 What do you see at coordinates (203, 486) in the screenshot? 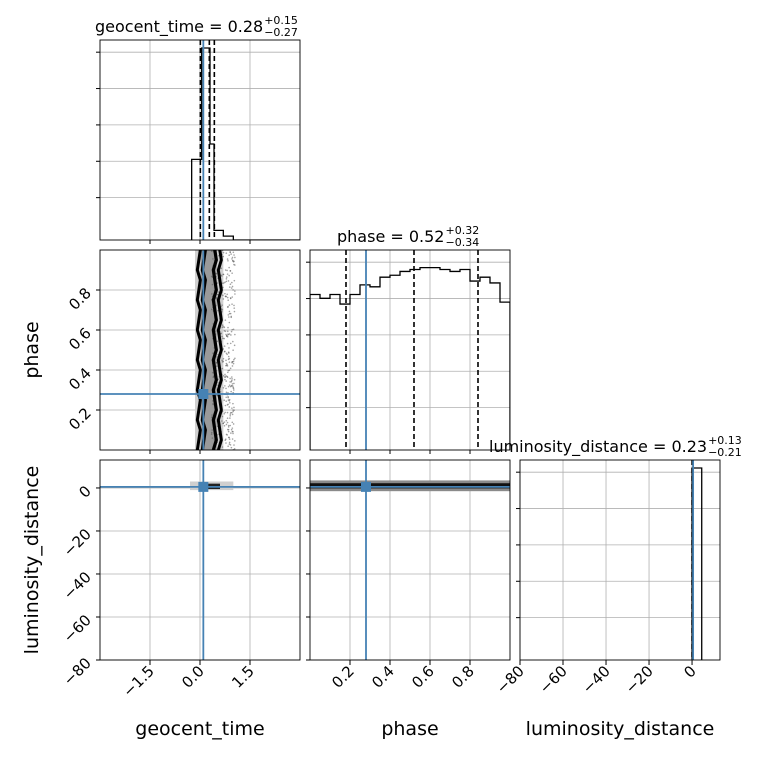
I see `truth-marker` at bounding box center [203, 486].